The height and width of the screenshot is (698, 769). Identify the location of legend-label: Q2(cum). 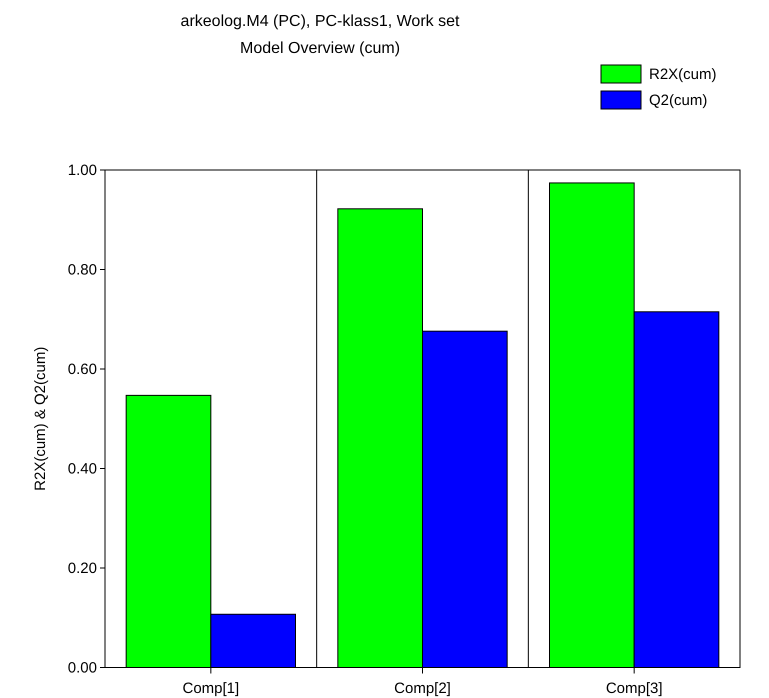
(678, 100).